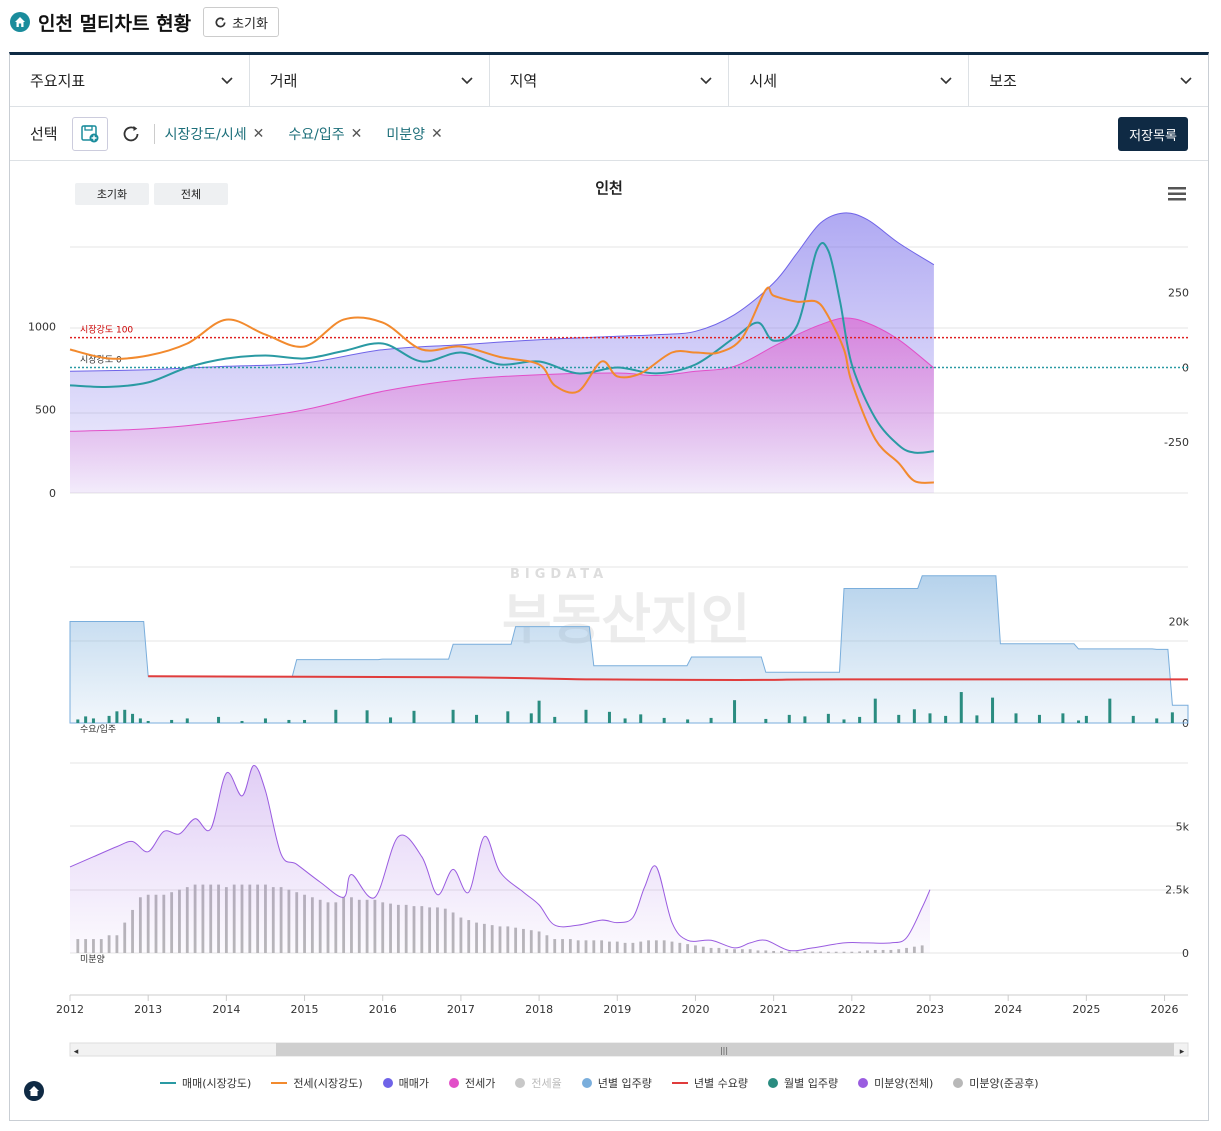 This screenshot has height=1131, width=1221. What do you see at coordinates (1004, 1083) in the screenshot?
I see `legend-label: 미분양(준공후)` at bounding box center [1004, 1083].